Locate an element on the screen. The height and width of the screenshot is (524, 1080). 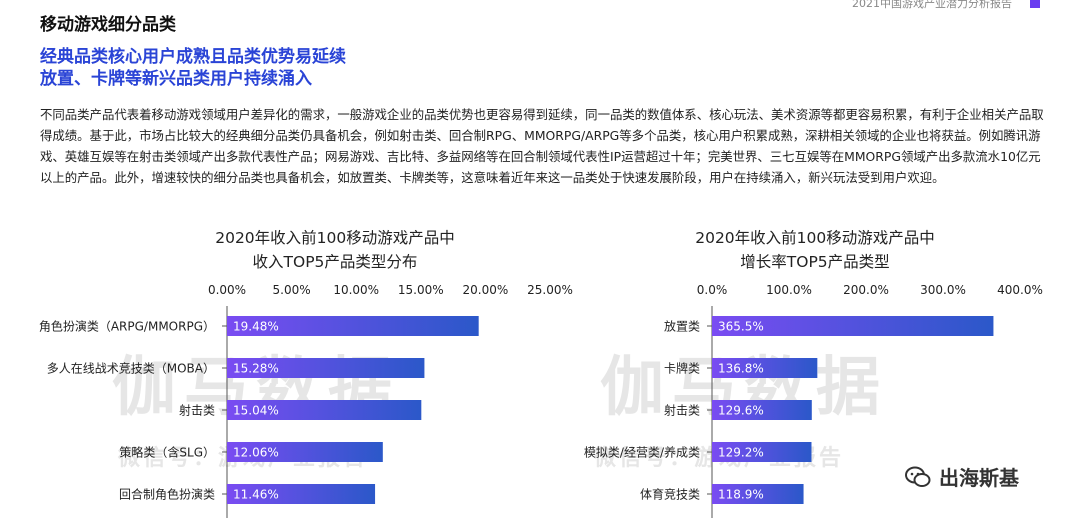
chart2-value-label: 365.5% is located at coordinates (741, 327).